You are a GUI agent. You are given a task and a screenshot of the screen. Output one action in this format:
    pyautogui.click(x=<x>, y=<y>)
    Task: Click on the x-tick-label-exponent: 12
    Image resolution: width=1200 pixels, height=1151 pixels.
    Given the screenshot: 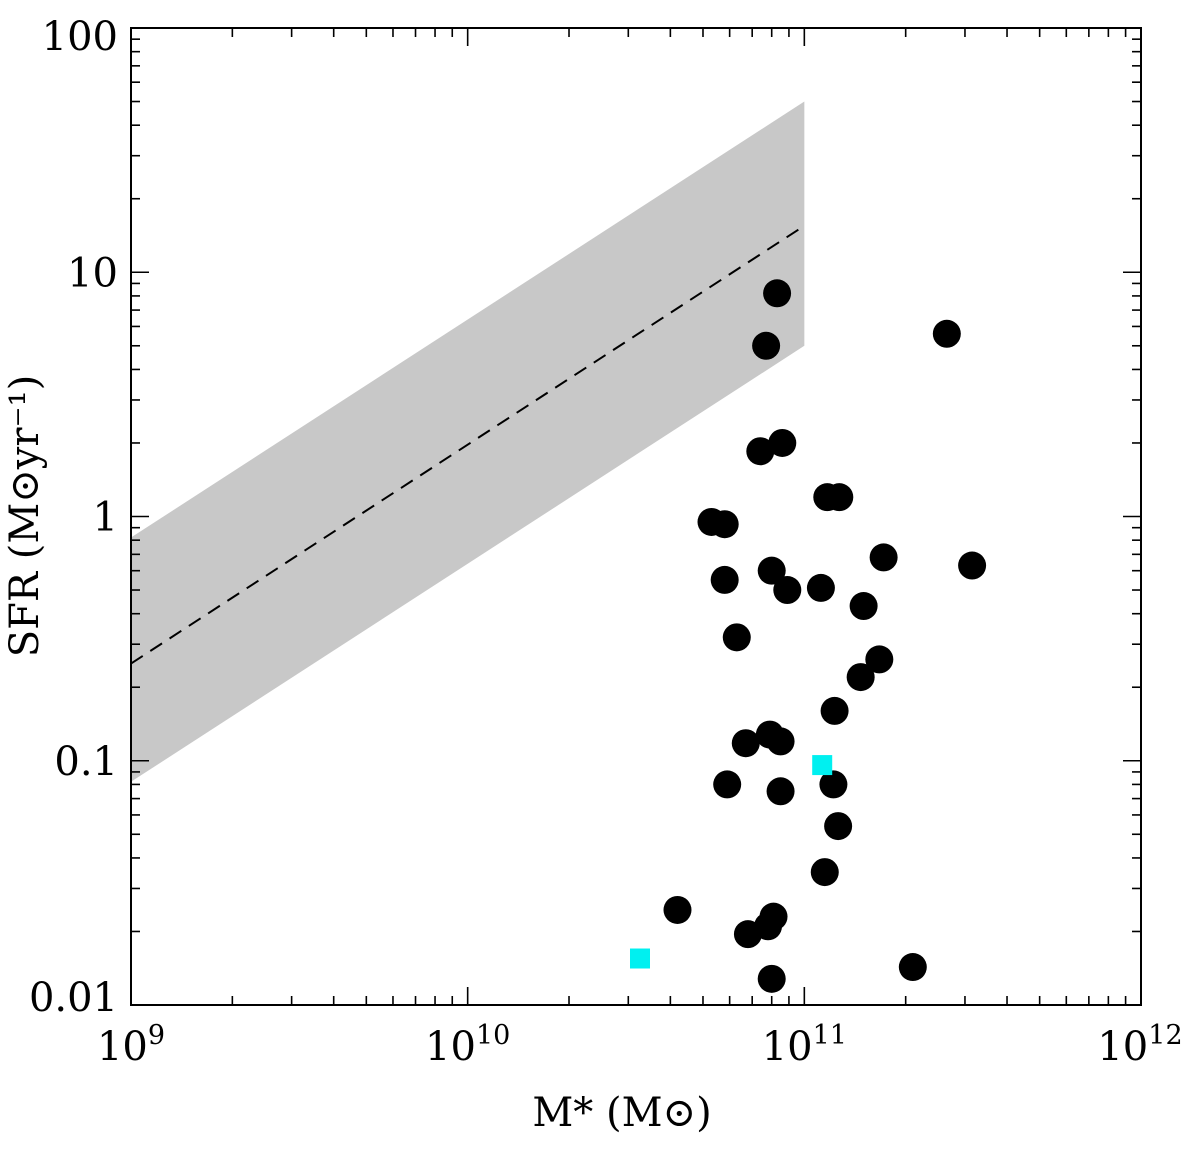 What is the action you would take?
    pyautogui.click(x=1165, y=1035)
    